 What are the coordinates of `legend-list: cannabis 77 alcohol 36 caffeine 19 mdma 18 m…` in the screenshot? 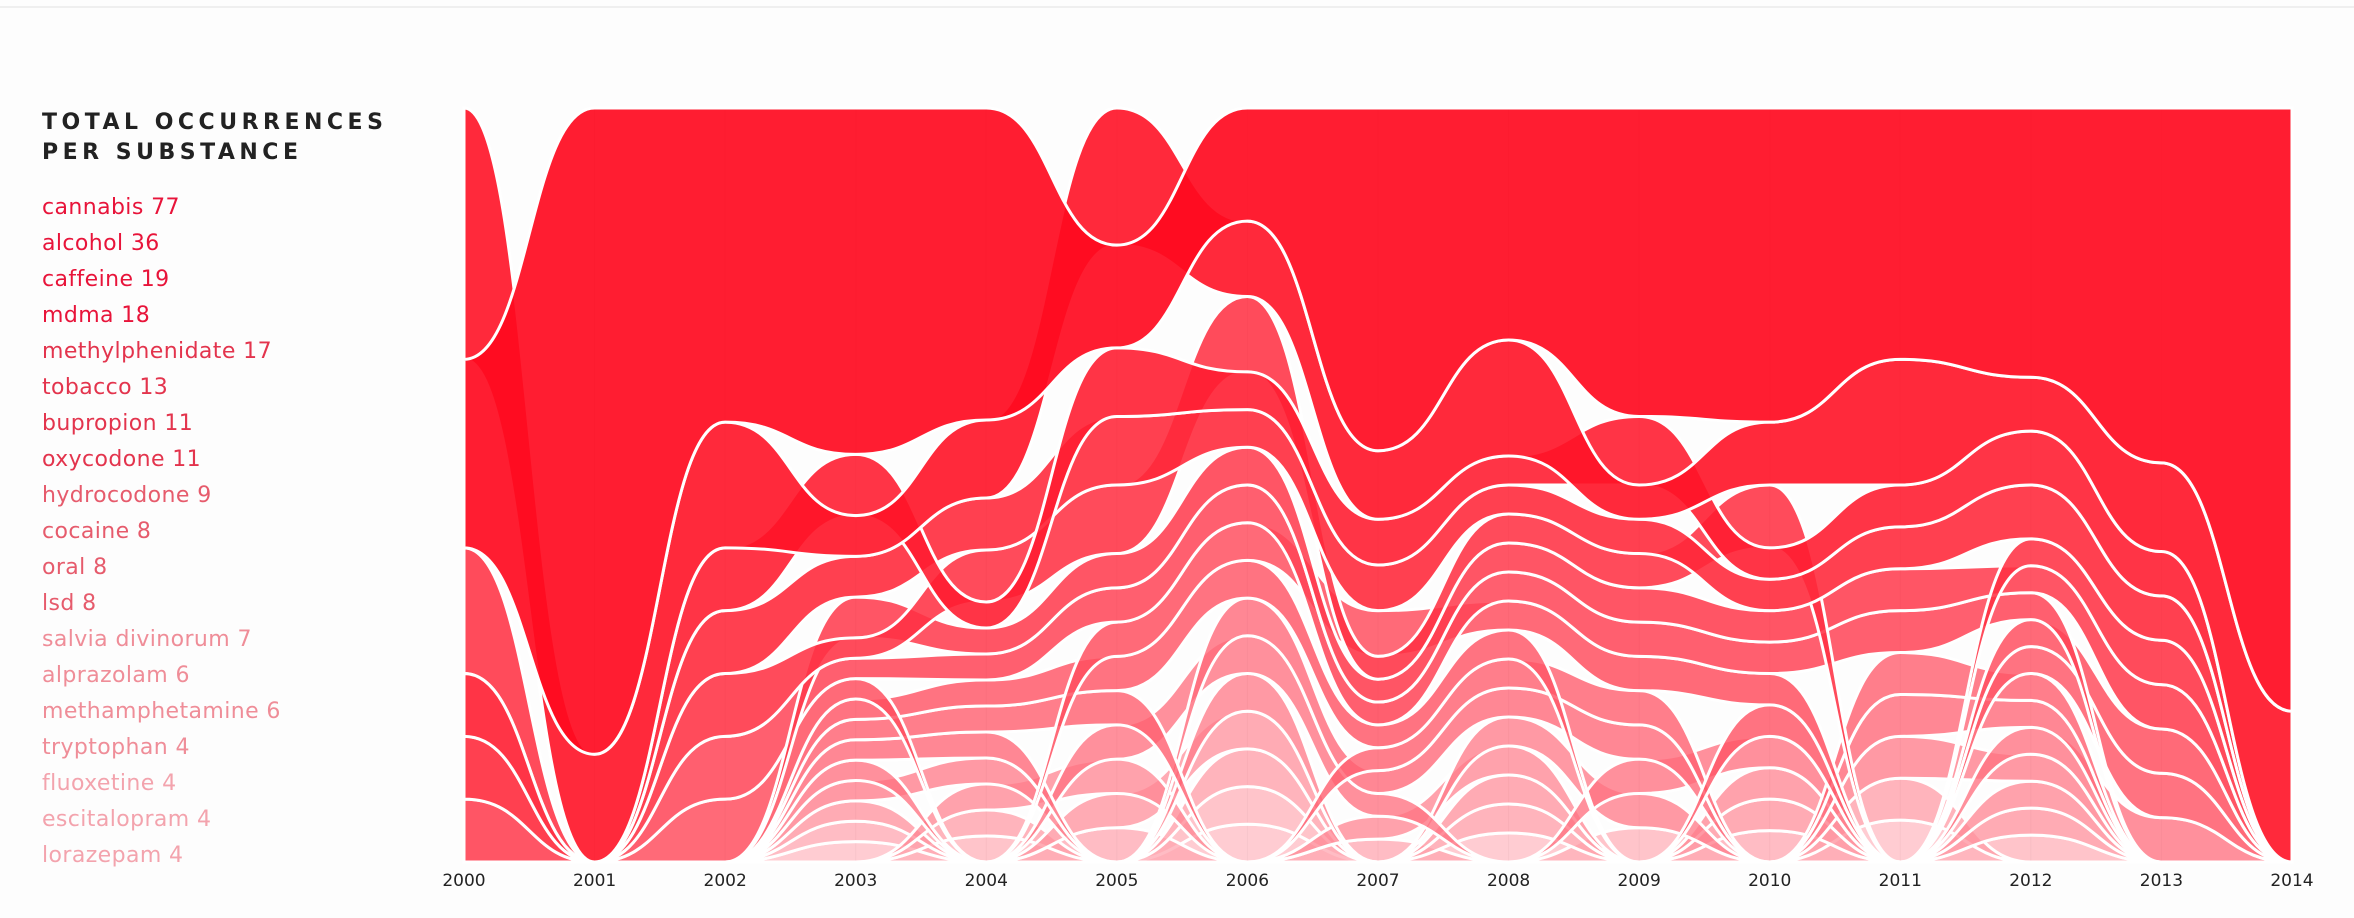 It's located at (242, 532).